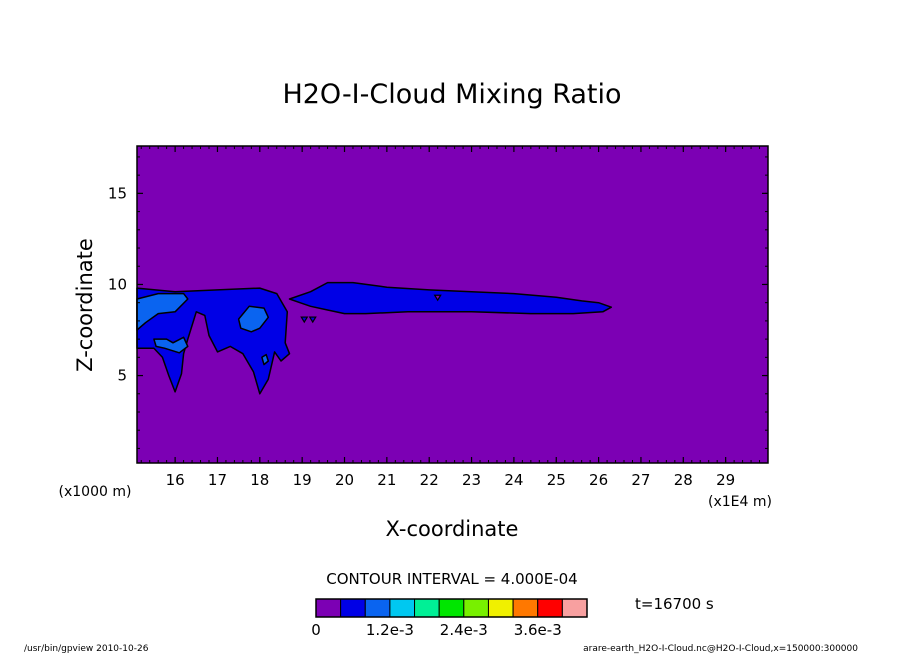  I want to click on contour-regions, so click(374, 338).